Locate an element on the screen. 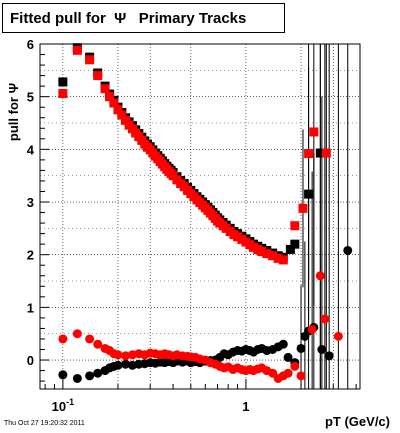  y-tick-label: 5 is located at coordinates (30, 97).